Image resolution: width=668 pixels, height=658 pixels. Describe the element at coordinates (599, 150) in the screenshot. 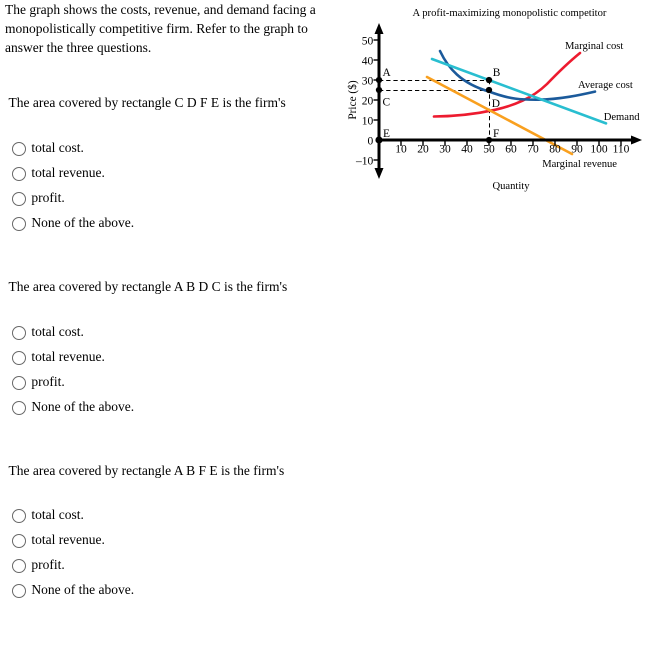

I see `svg-text: 100` at that location.